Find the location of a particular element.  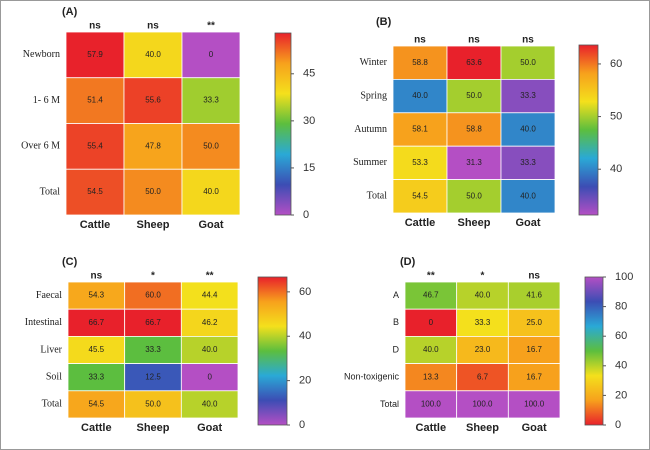

cell-value: 58.8 is located at coordinates (420, 62).